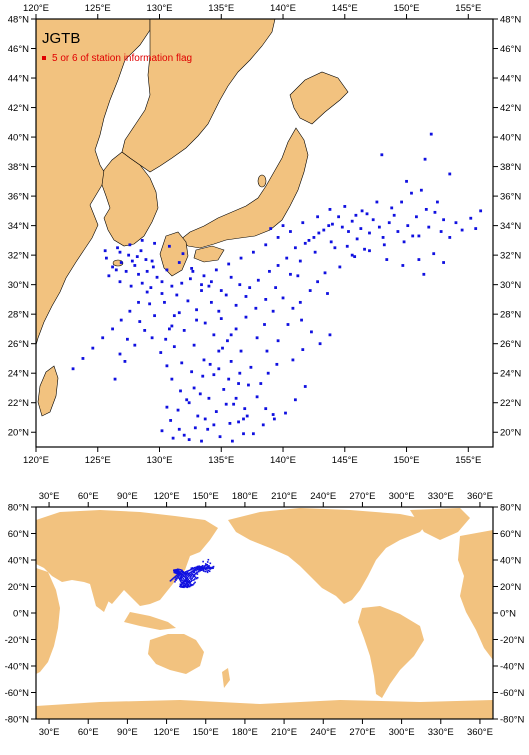 Image resolution: width=529 pixels, height=755 pixels. I want to click on regional-lon-tick-label-bottom: 155°E, so click(468, 460).